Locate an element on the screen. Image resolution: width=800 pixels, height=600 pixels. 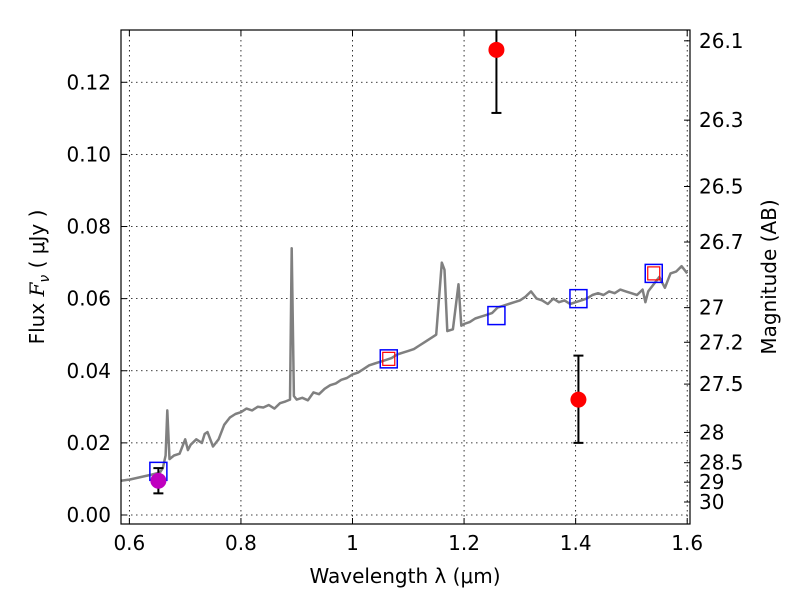
y2-tick-label: 30 is located at coordinates (711, 502).